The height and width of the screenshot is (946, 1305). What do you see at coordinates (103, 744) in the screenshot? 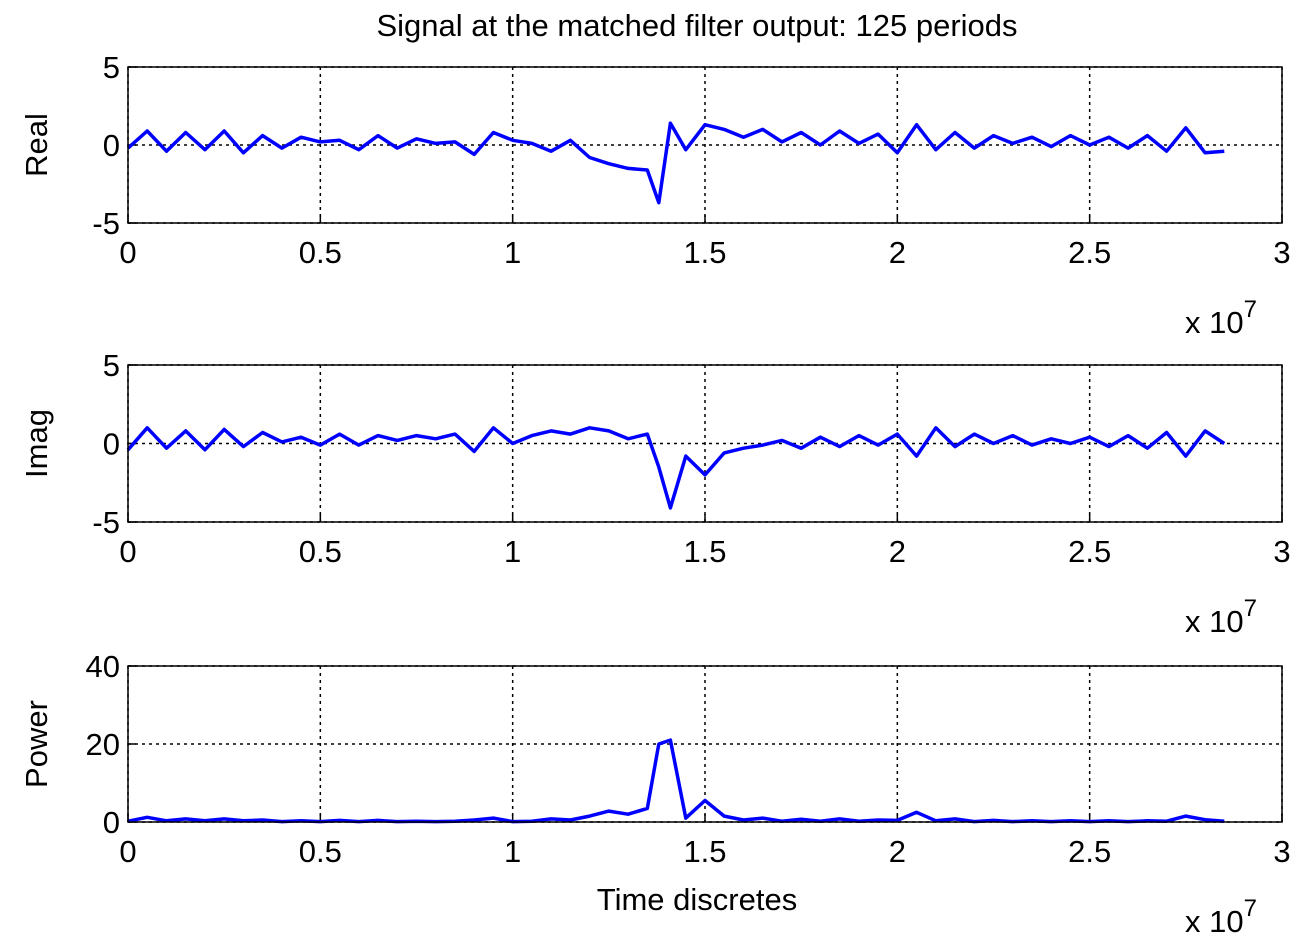
I see `y-tick-label: 20` at bounding box center [103, 744].